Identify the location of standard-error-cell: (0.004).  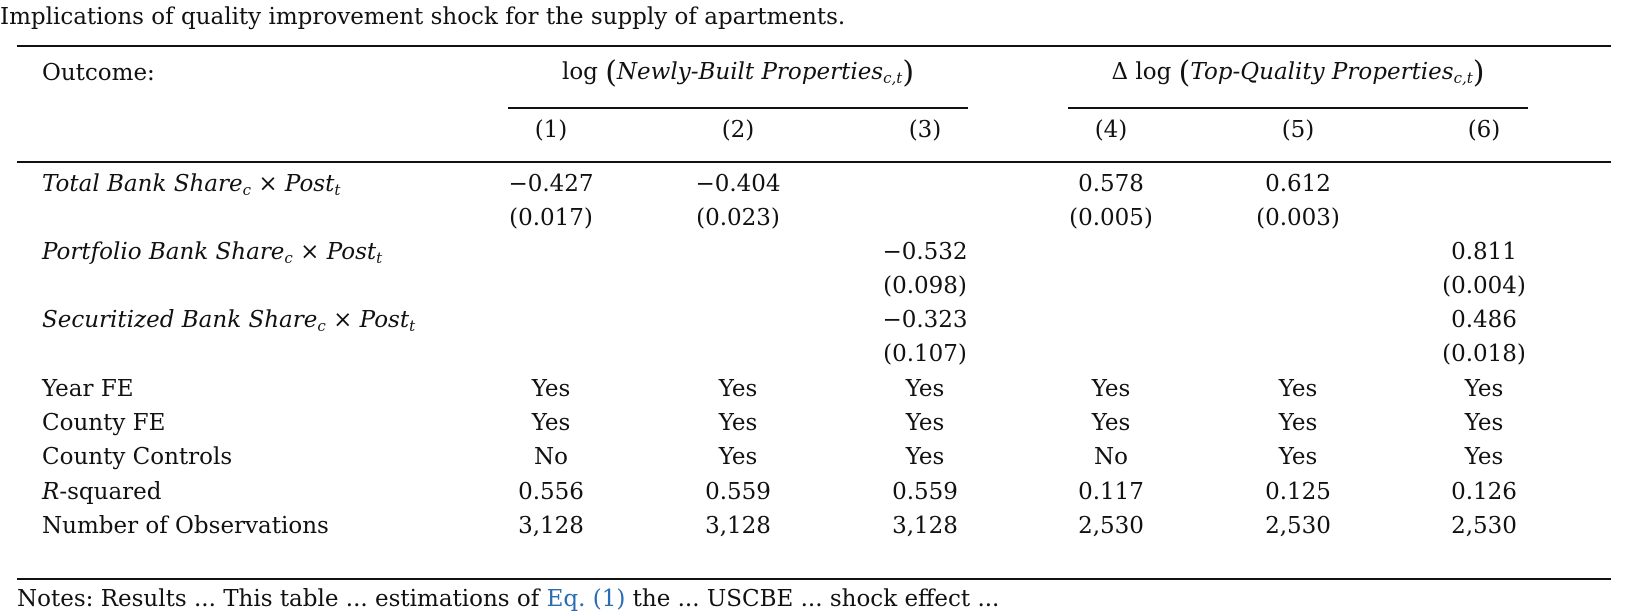
(1484, 286).